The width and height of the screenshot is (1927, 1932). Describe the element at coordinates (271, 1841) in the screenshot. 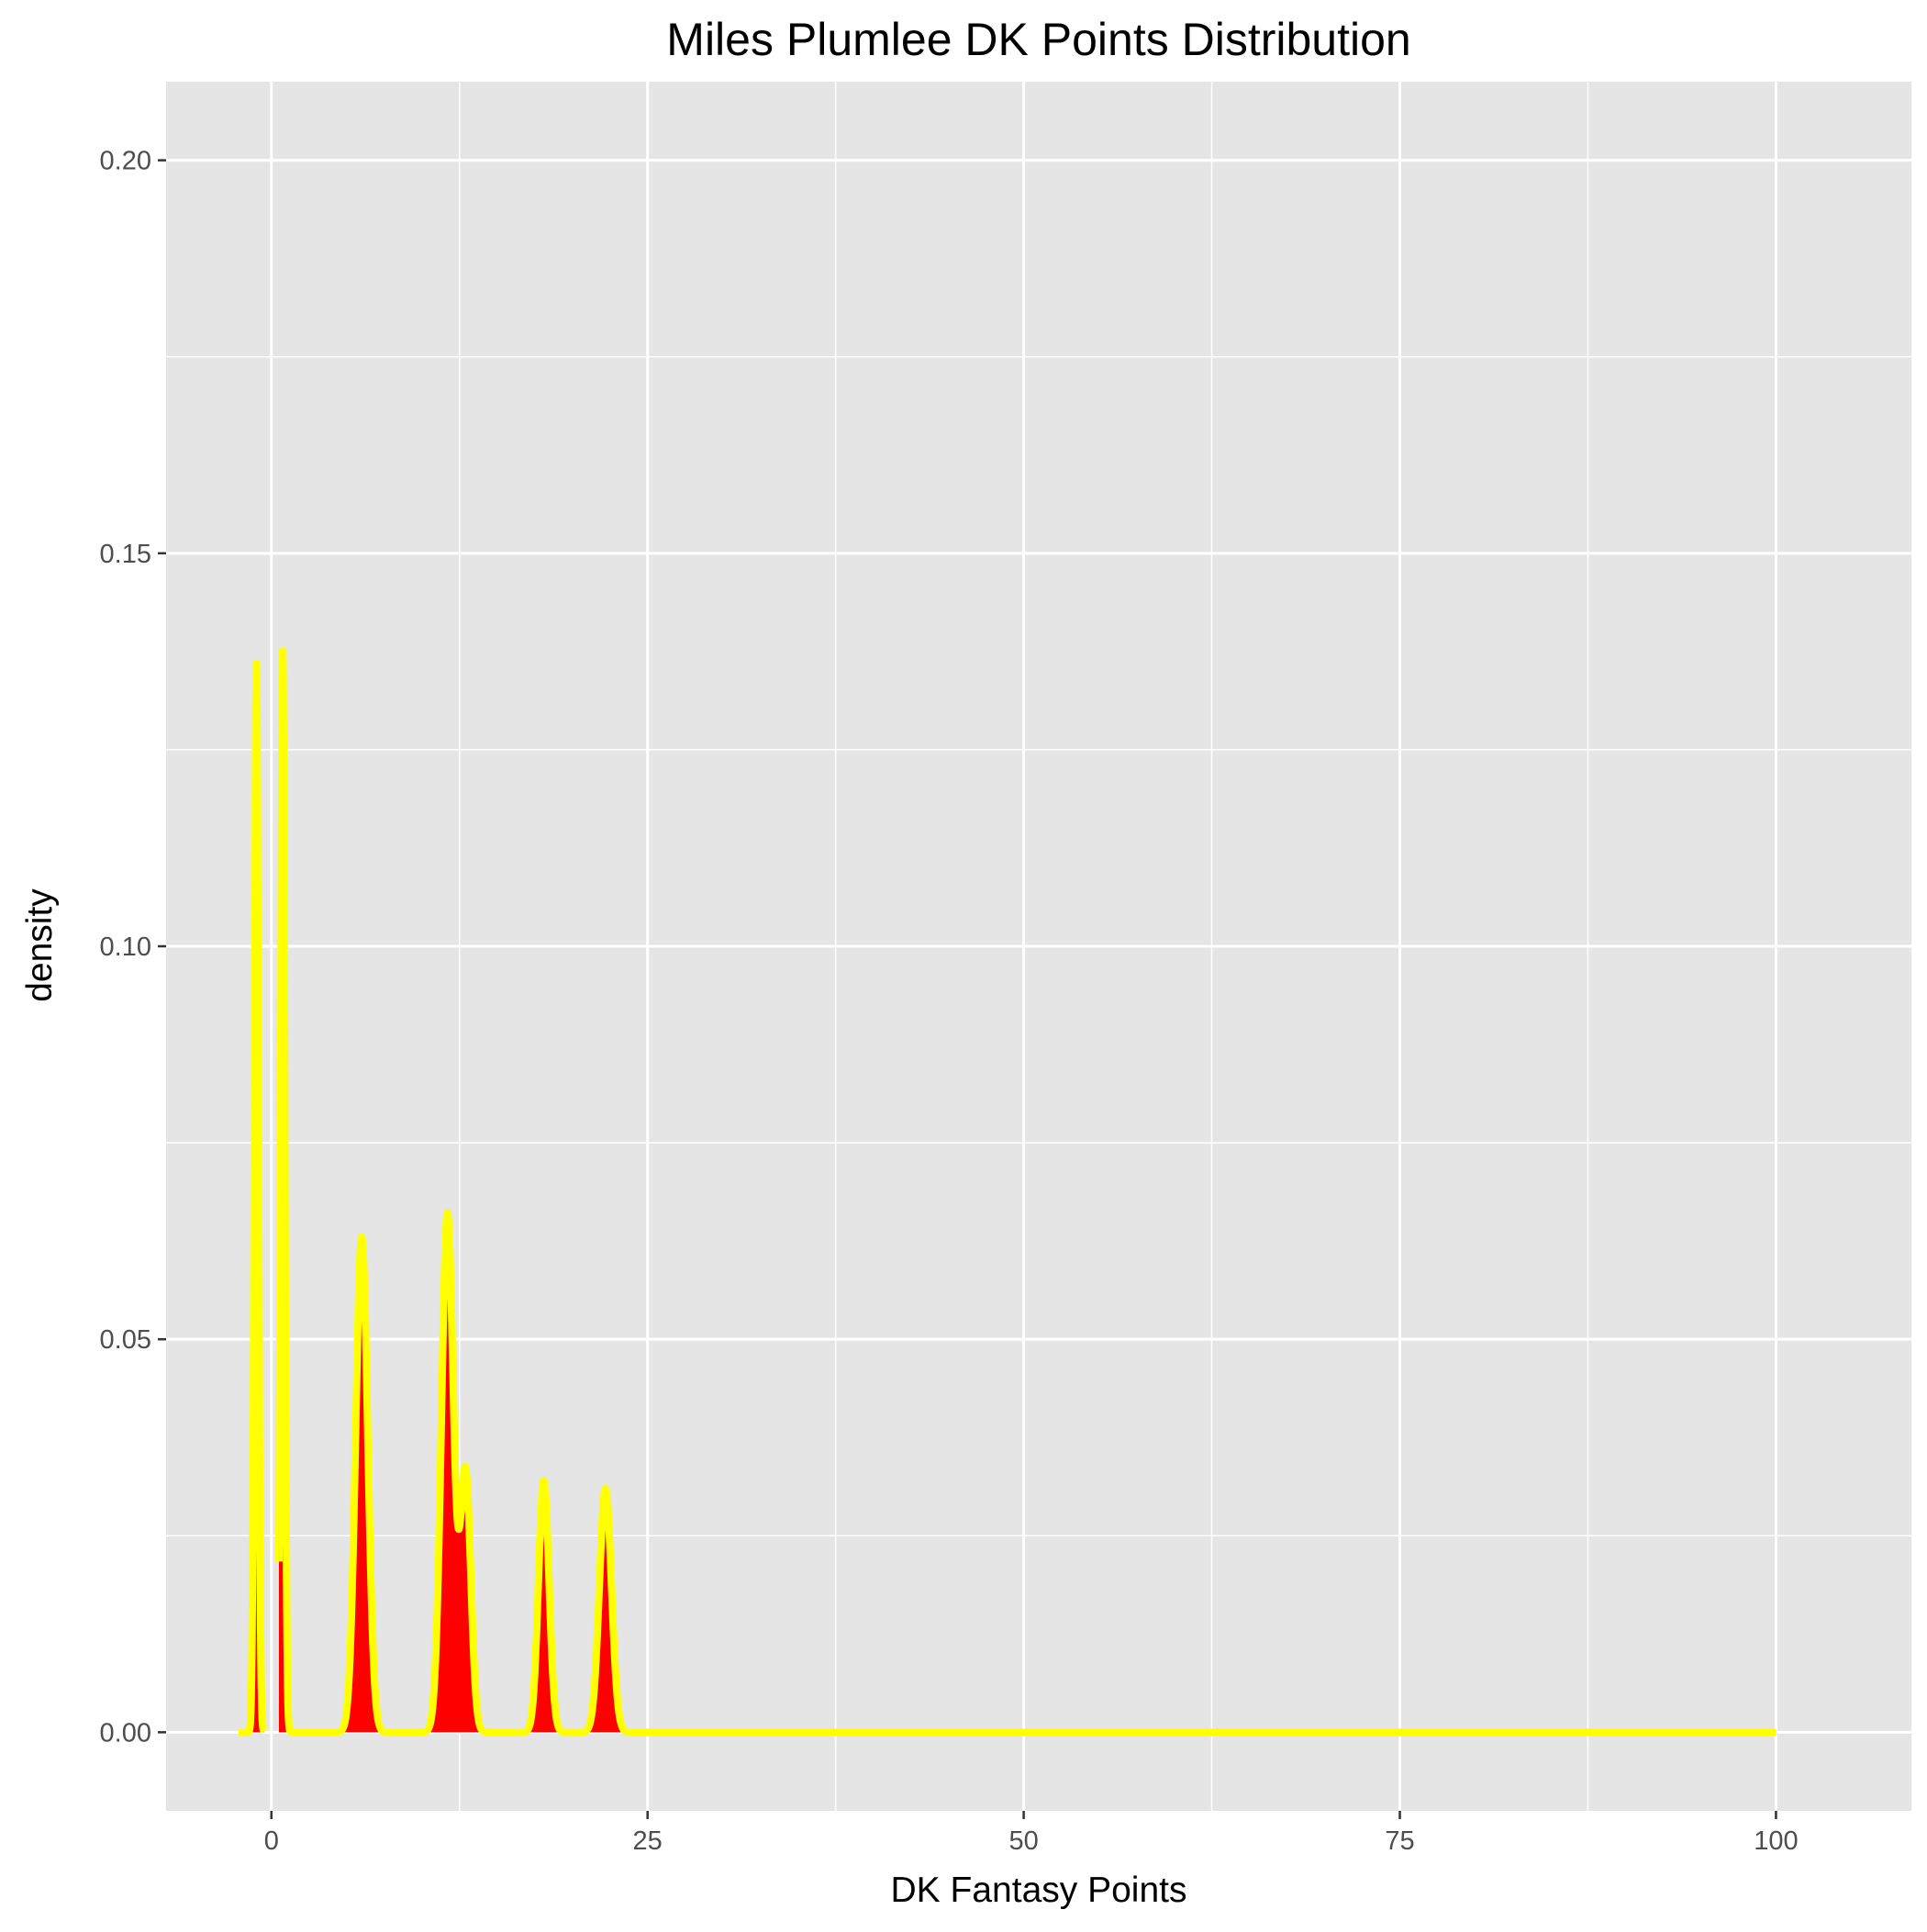

I see `x-tick-label: 0` at that location.